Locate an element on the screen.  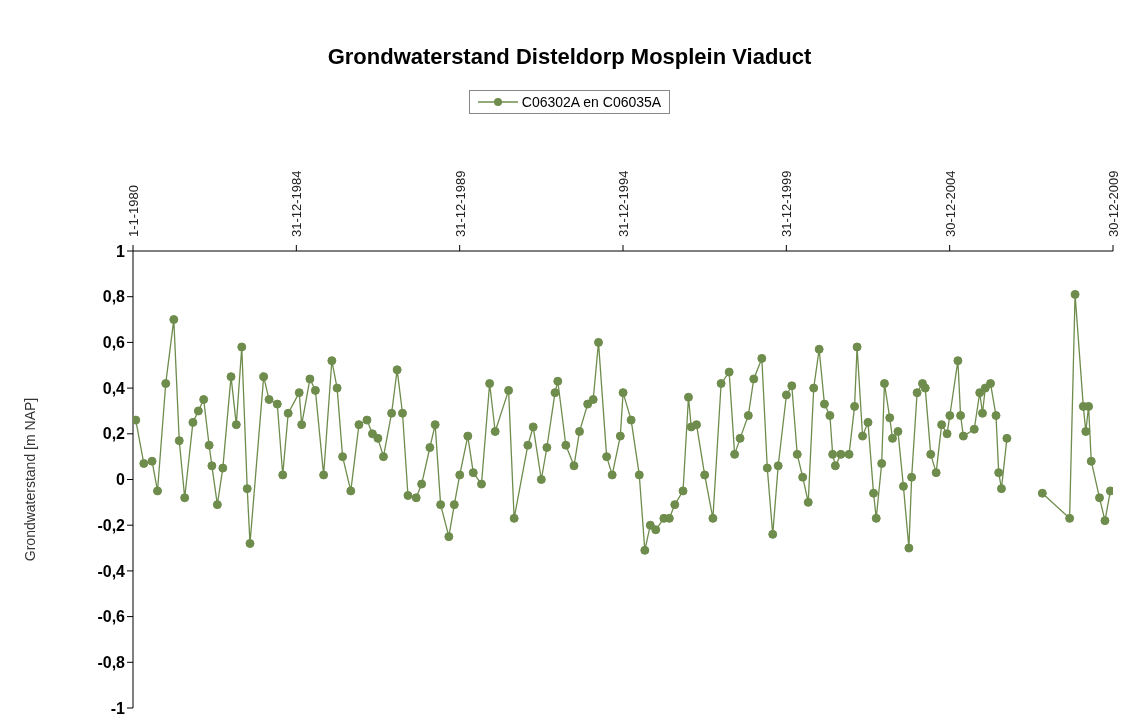
chart-title: Grondwaterstand Disteldorp Mosplein Viaduct is located at coordinates (569, 57).